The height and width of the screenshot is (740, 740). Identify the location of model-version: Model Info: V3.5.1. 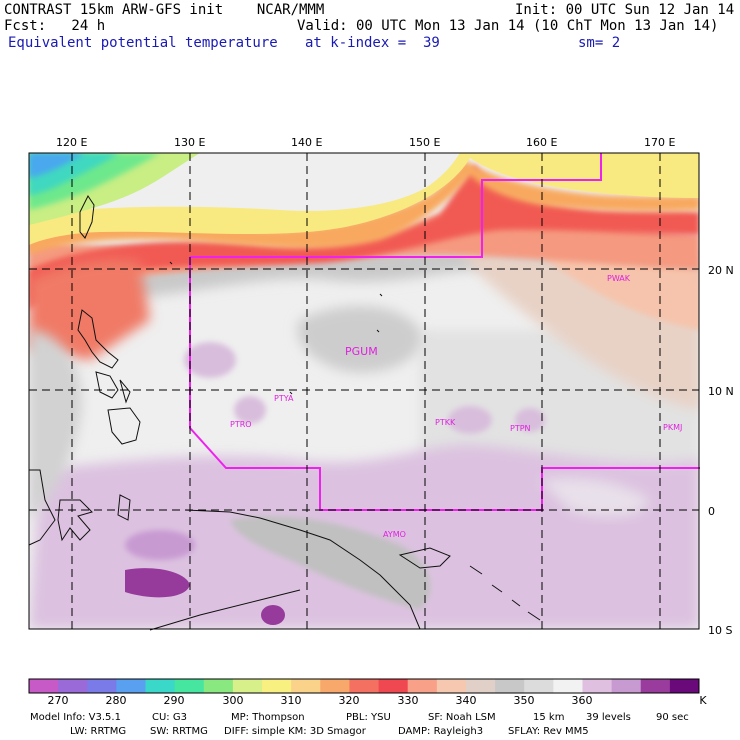
(75, 717).